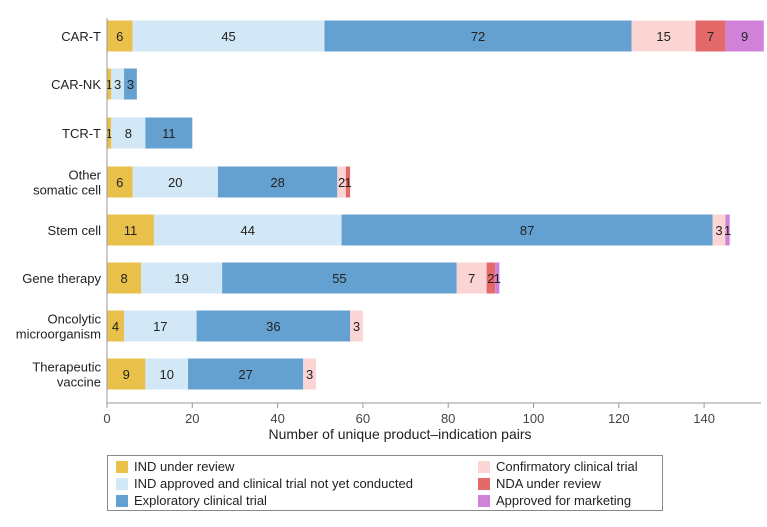  Describe the element at coordinates (81, 36) in the screenshot. I see `category-label: CAR-T` at that location.